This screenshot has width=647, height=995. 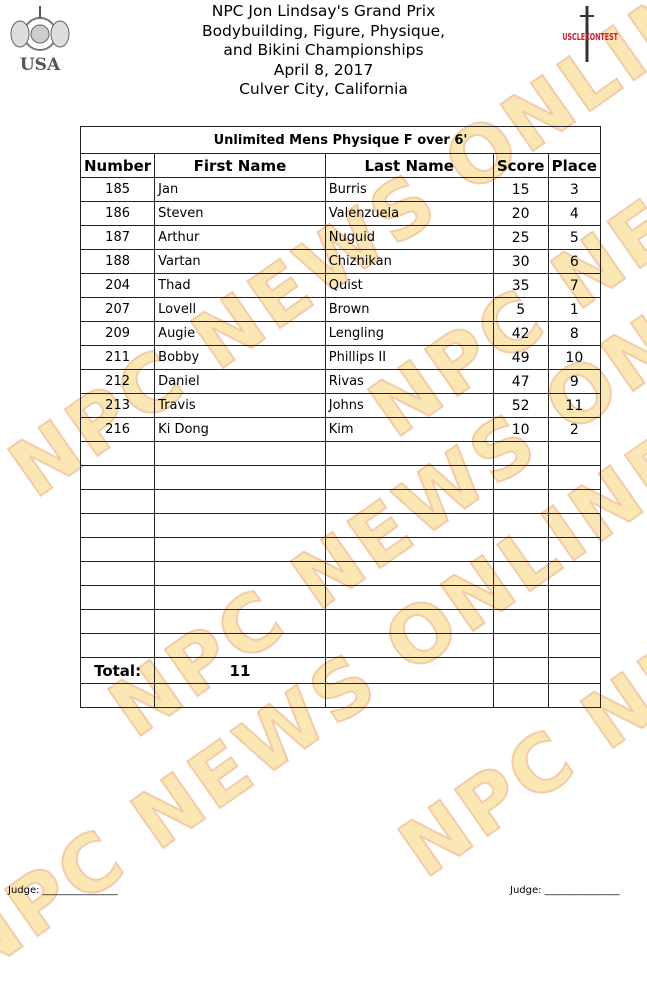 I want to click on cell-place: 2, so click(x=574, y=429).